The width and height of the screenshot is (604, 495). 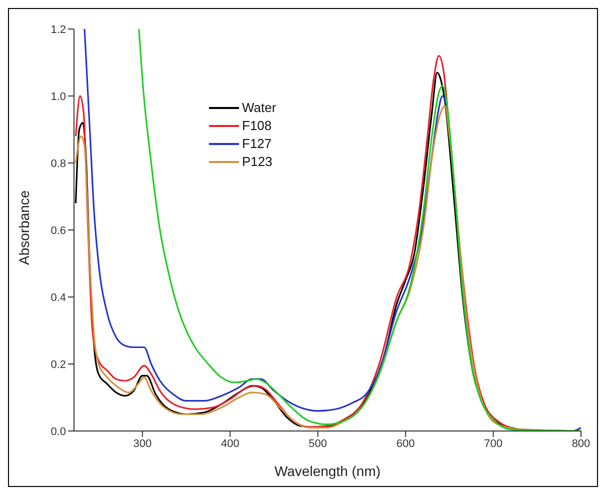 What do you see at coordinates (318, 444) in the screenshot?
I see `x-tick-label: 500` at bounding box center [318, 444].